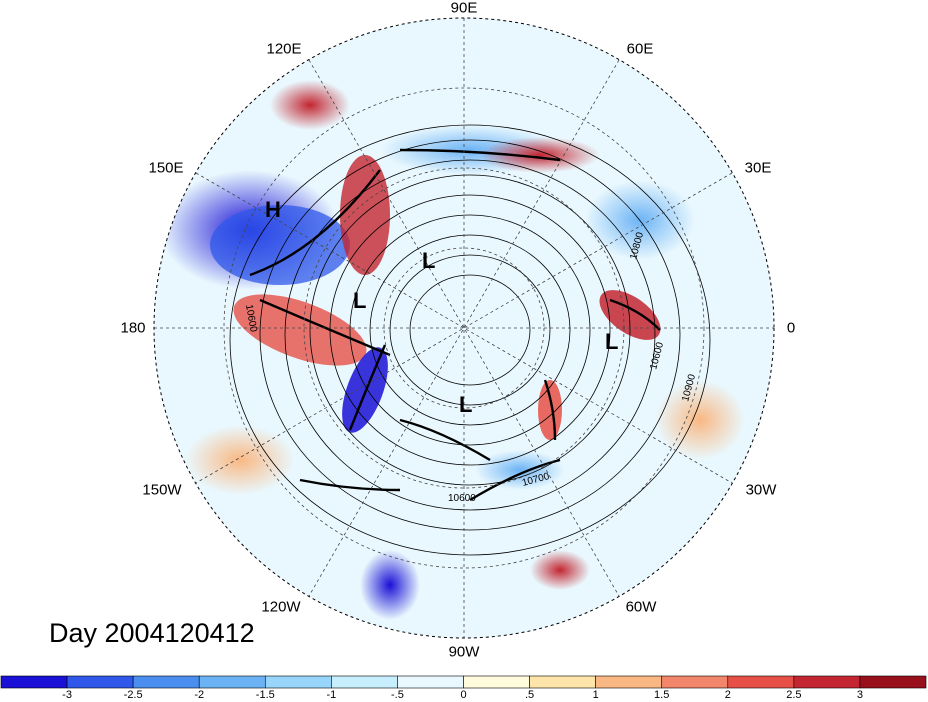  What do you see at coordinates (300, 330) in the screenshot?
I see `anomaly-pos-northpacific` at bounding box center [300, 330].